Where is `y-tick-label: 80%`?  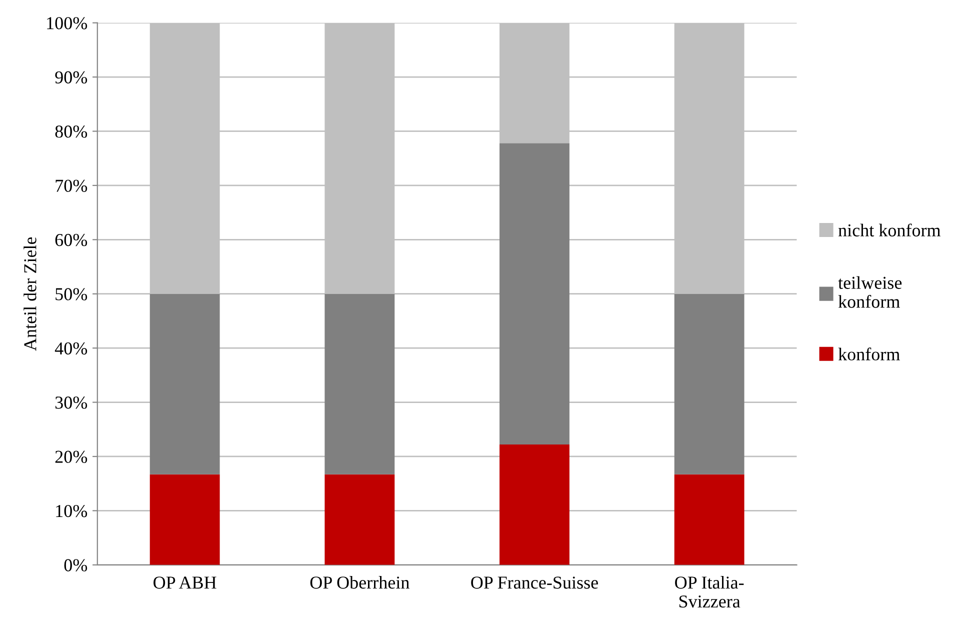 y-tick-label: 80% is located at coordinates (71, 131).